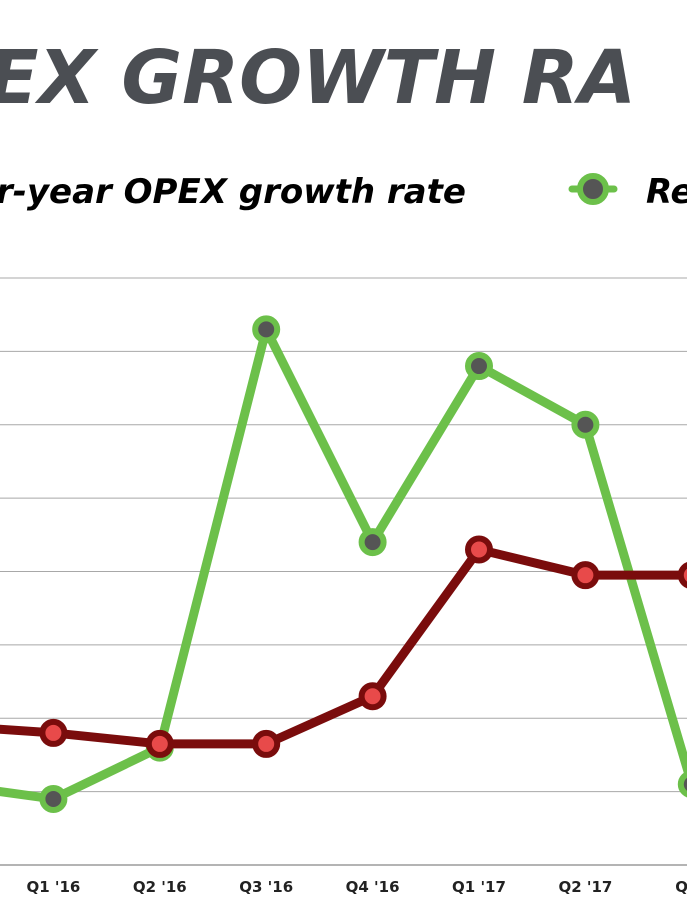  What do you see at coordinates (53, 887) in the screenshot?
I see `x-tick-label: Q1 '16` at bounding box center [53, 887].